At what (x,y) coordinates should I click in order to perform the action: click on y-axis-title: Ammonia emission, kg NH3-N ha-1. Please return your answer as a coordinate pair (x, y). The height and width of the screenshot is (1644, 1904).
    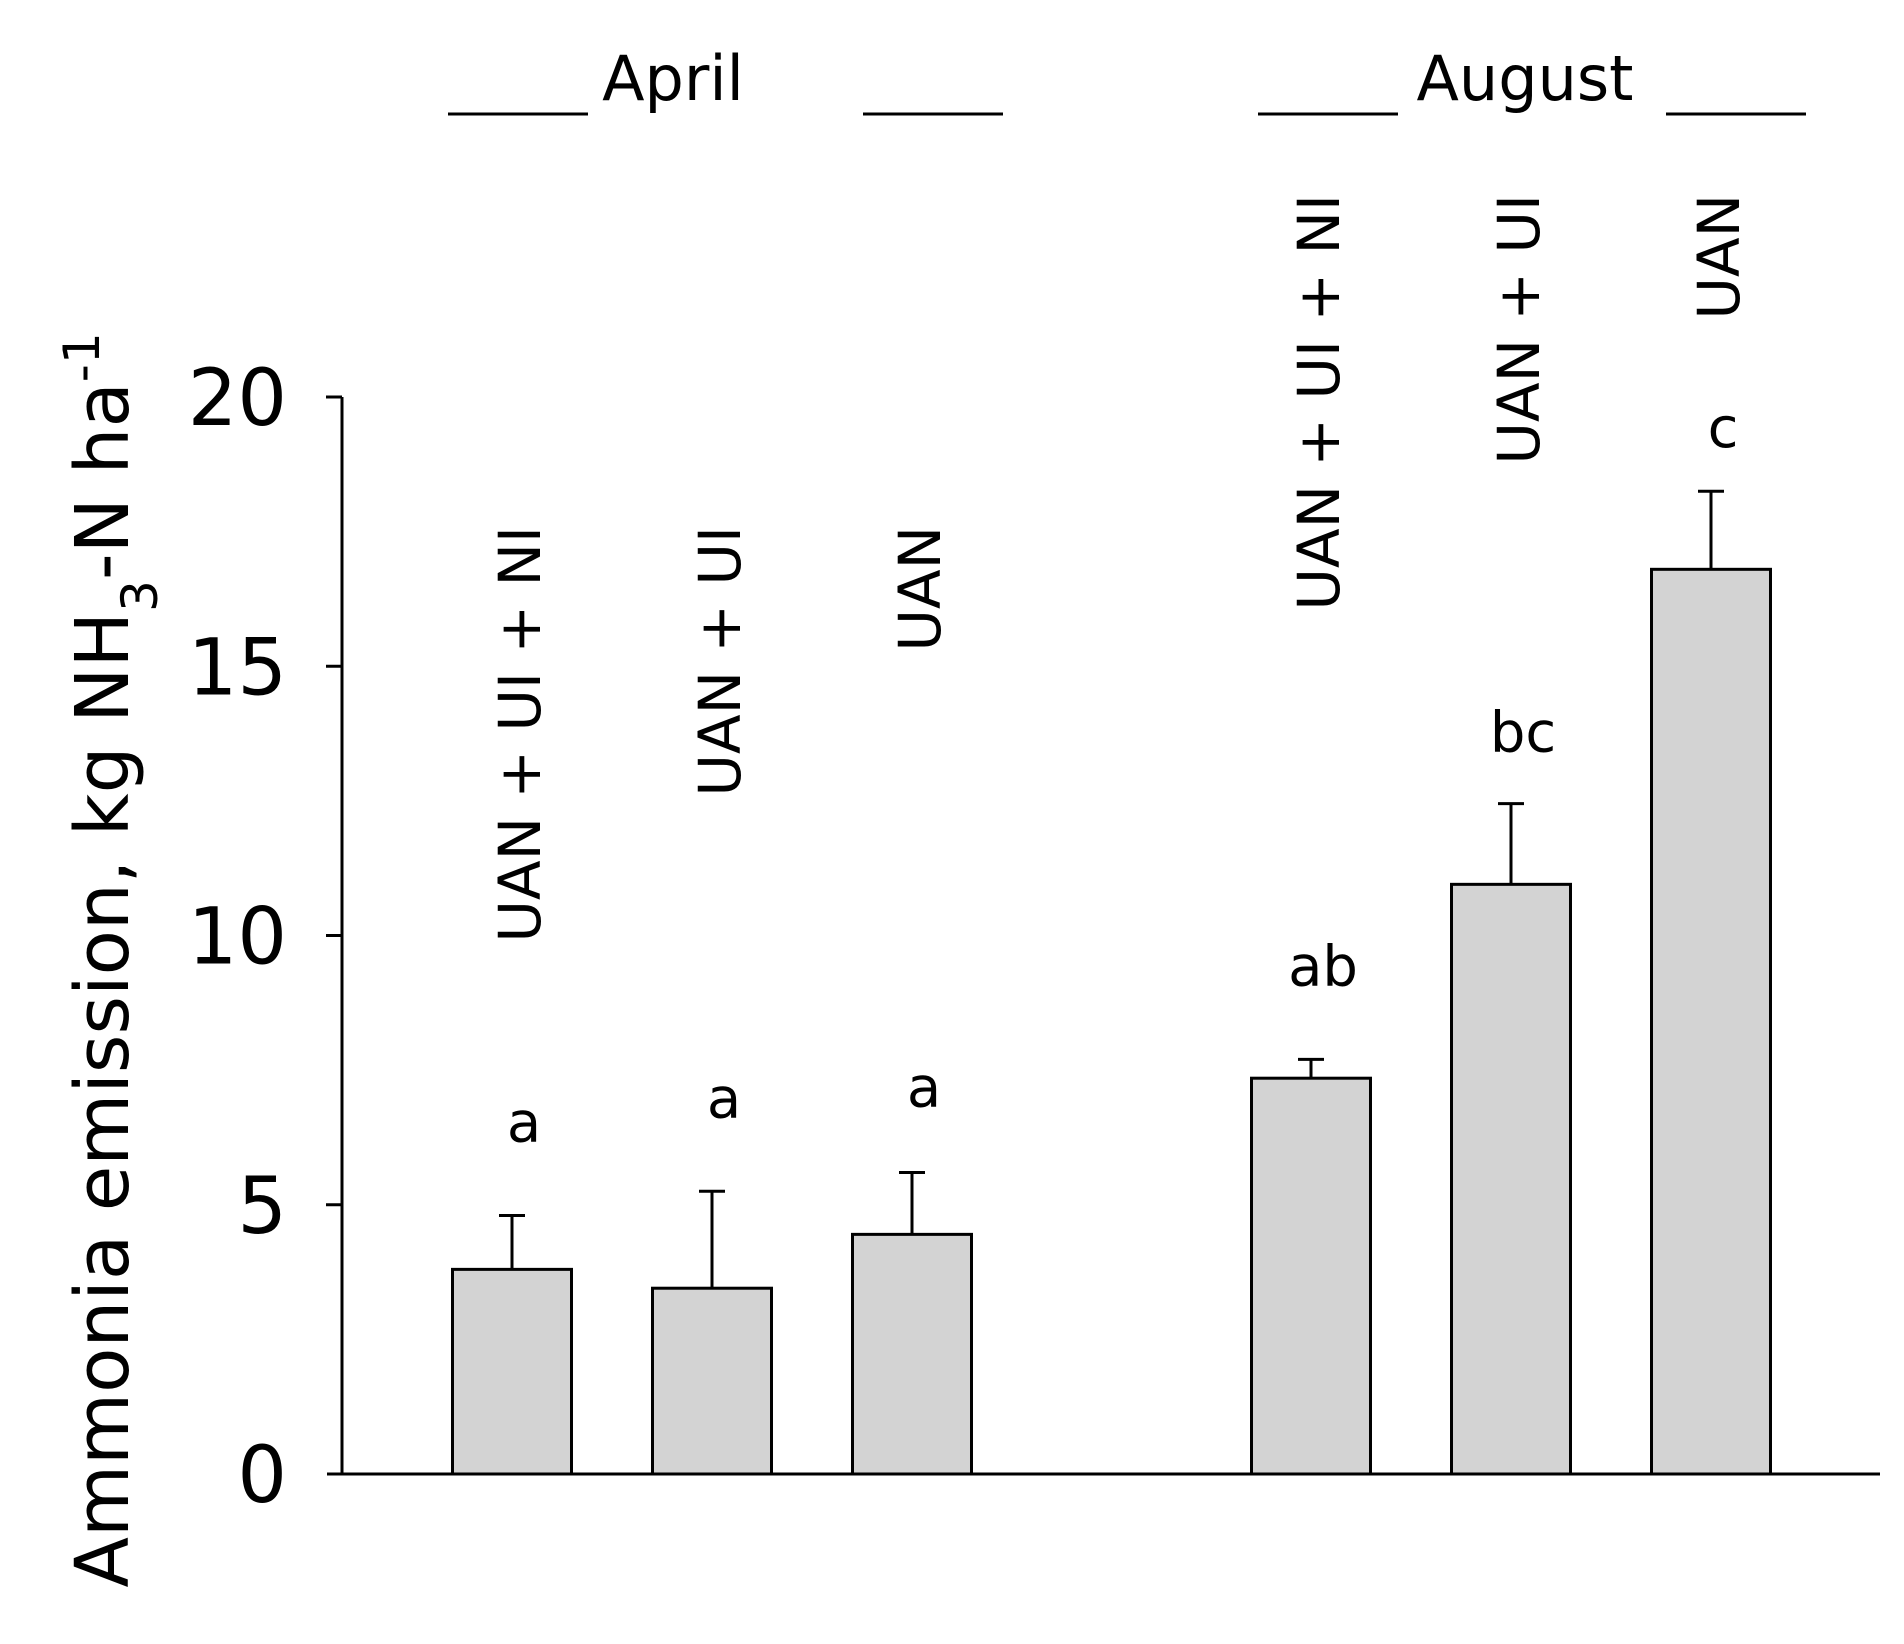
    Looking at the image, I should click on (111, 959).